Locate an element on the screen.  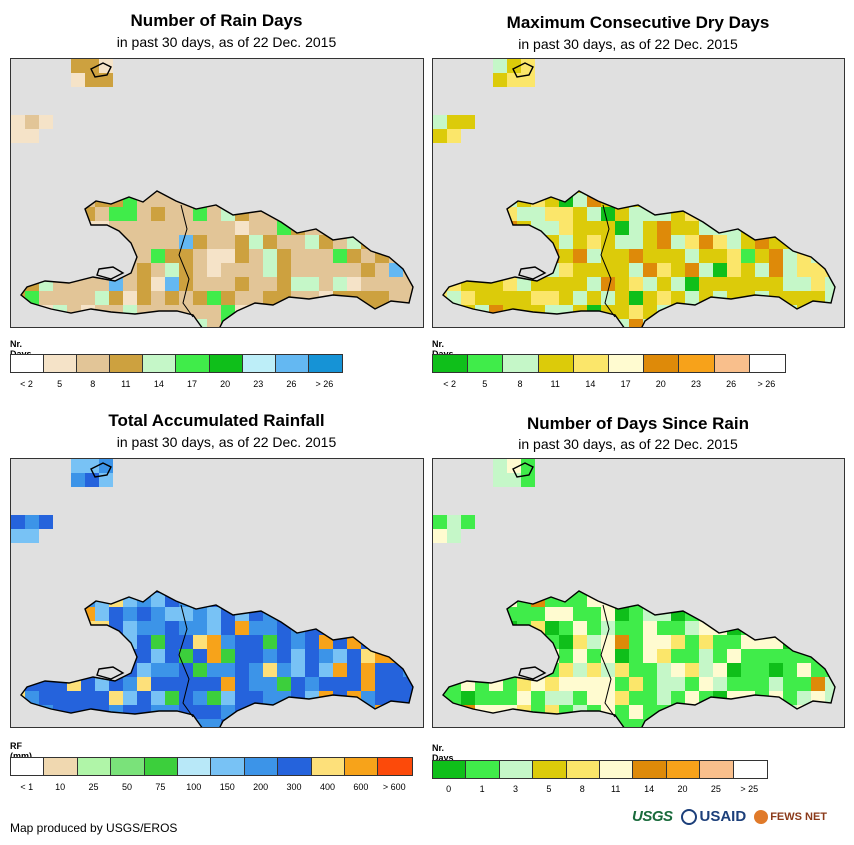
legend-tick-label: 11 is located at coordinates (126, 384).